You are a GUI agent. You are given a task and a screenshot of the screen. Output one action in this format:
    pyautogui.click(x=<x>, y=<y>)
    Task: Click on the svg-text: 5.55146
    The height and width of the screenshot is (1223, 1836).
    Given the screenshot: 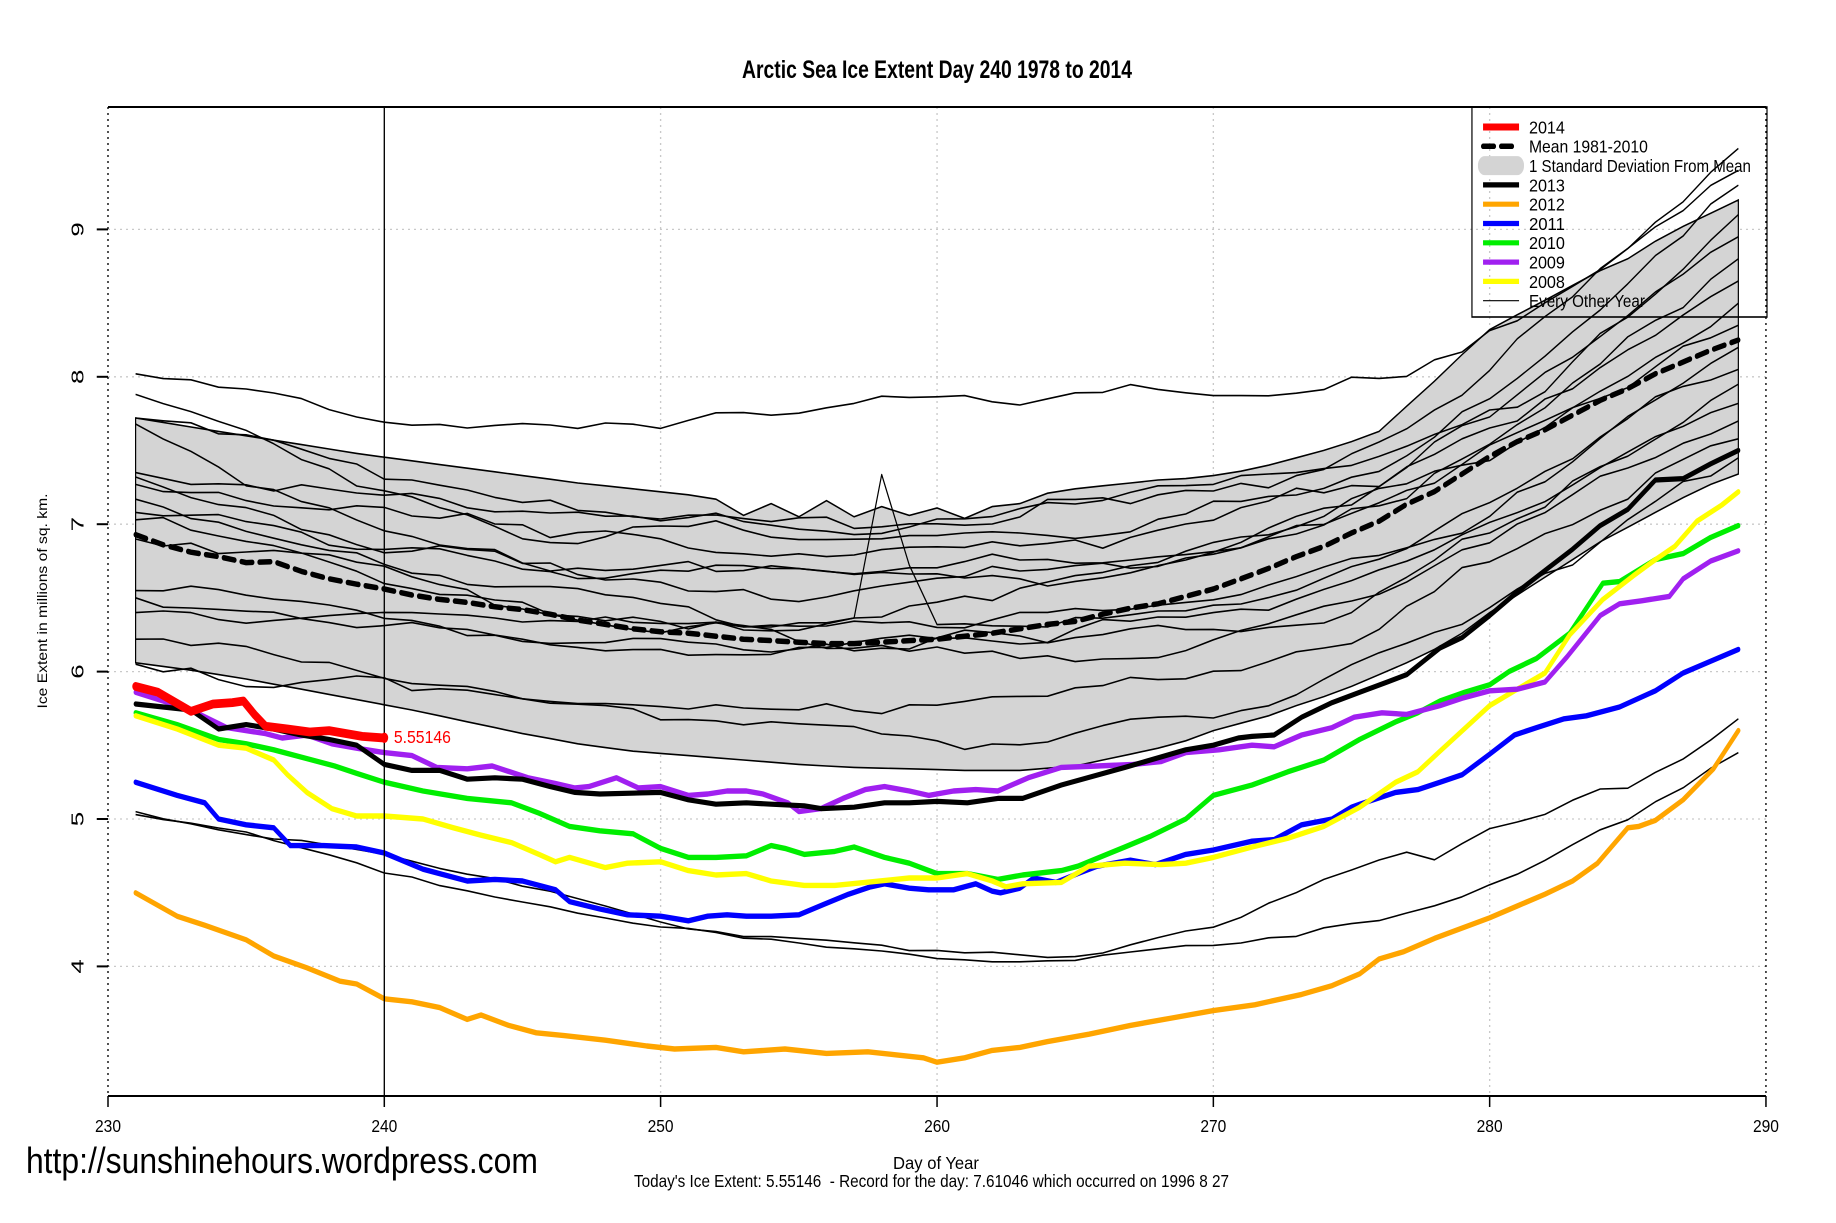 What is the action you would take?
    pyautogui.click(x=422, y=737)
    